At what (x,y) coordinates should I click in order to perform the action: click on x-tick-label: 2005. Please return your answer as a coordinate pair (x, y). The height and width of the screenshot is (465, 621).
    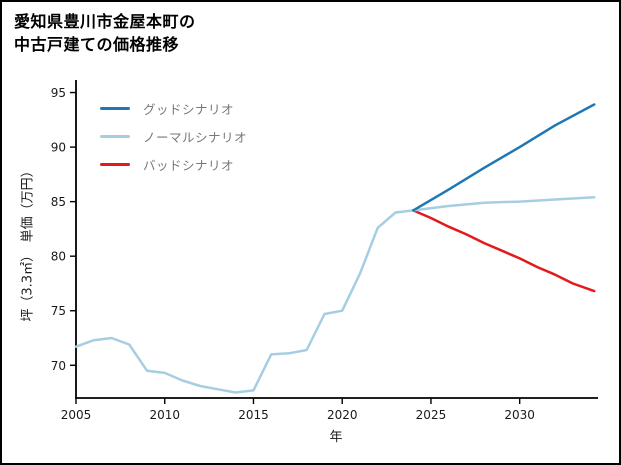
    Looking at the image, I should click on (76, 415).